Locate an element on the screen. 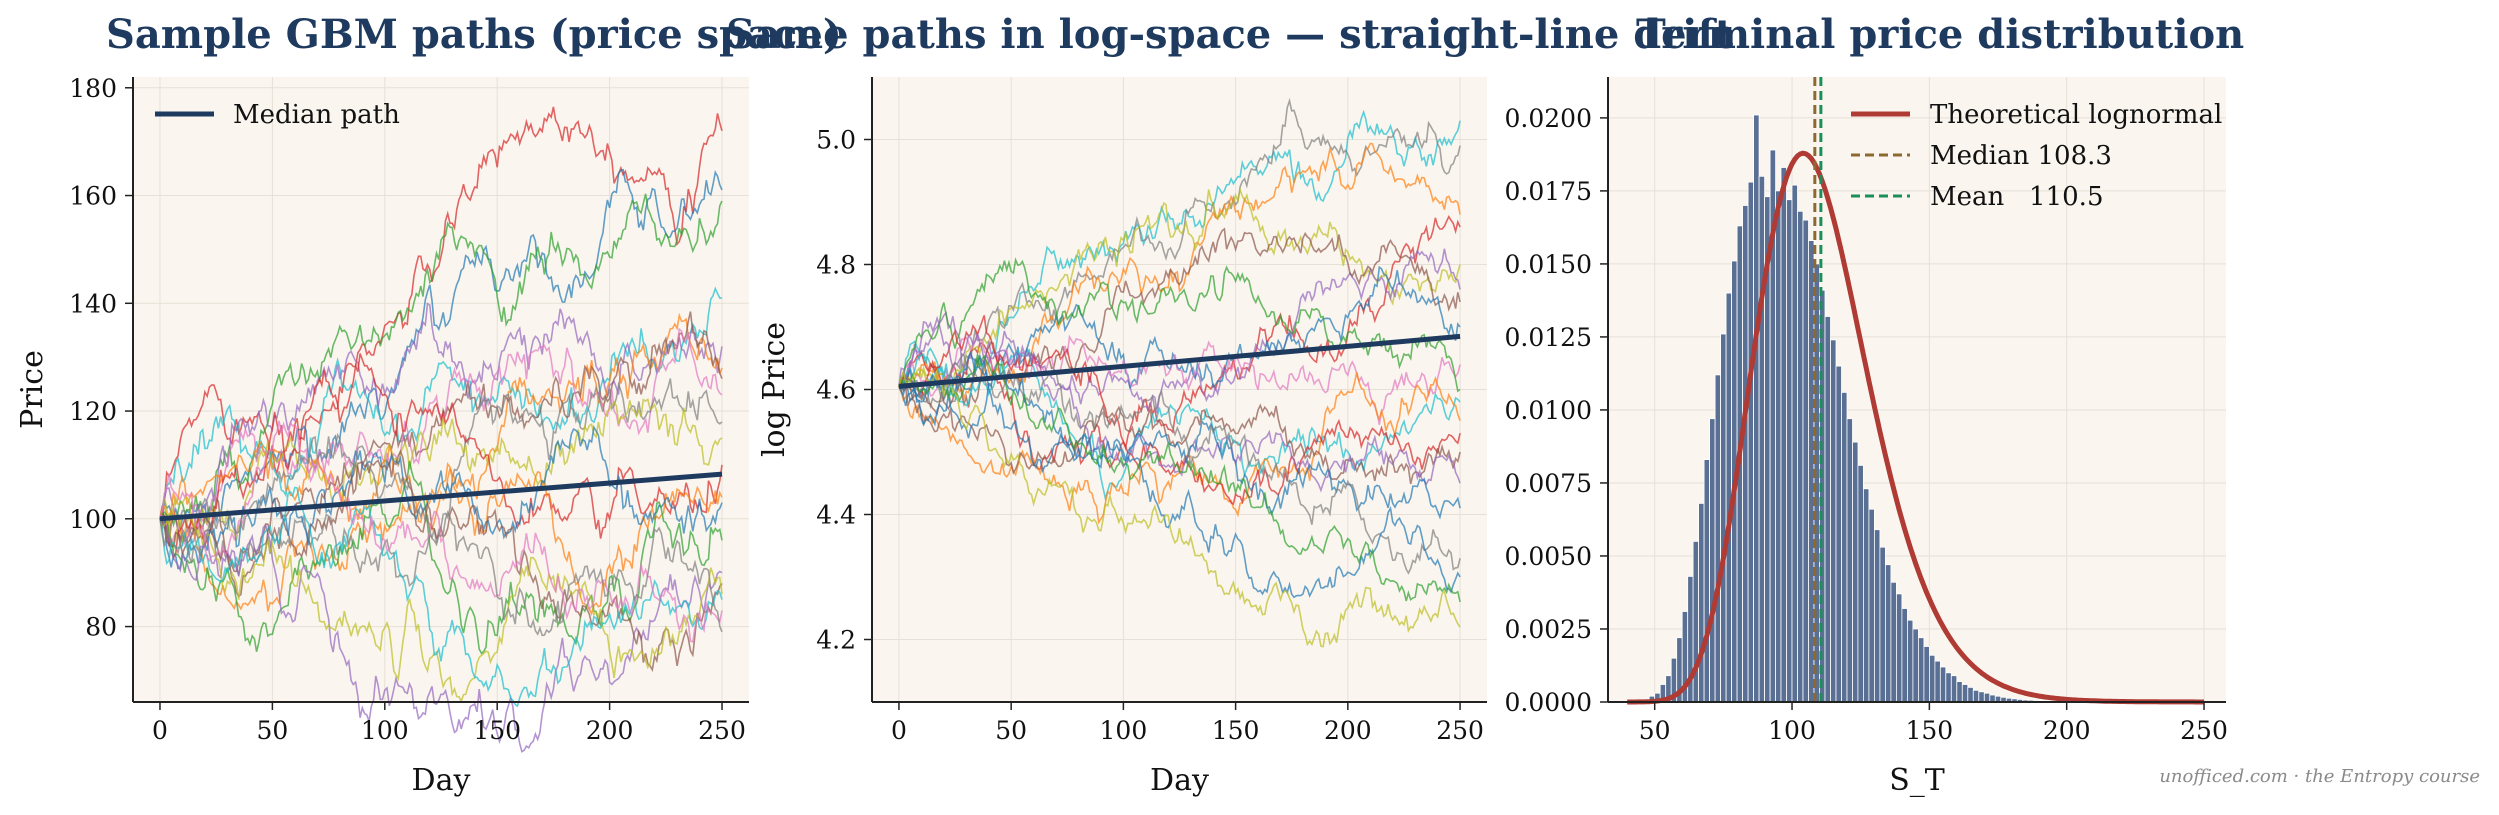 This screenshot has width=2499, height=815. y-tick-label: 0.0125 is located at coordinates (1548, 337).